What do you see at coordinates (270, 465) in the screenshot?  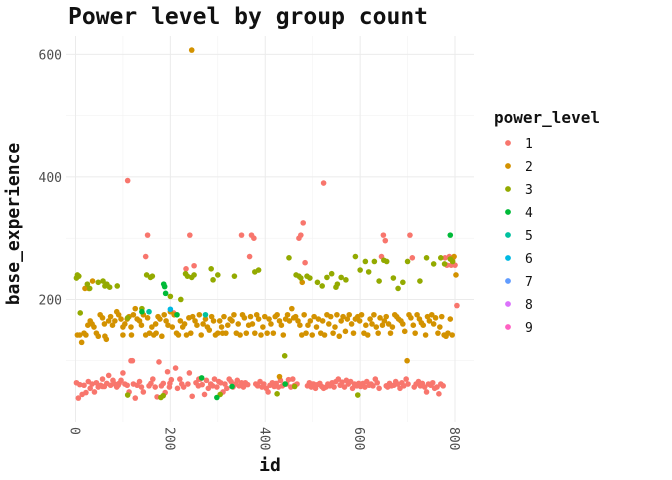 I see `x-axis-title: id` at bounding box center [270, 465].